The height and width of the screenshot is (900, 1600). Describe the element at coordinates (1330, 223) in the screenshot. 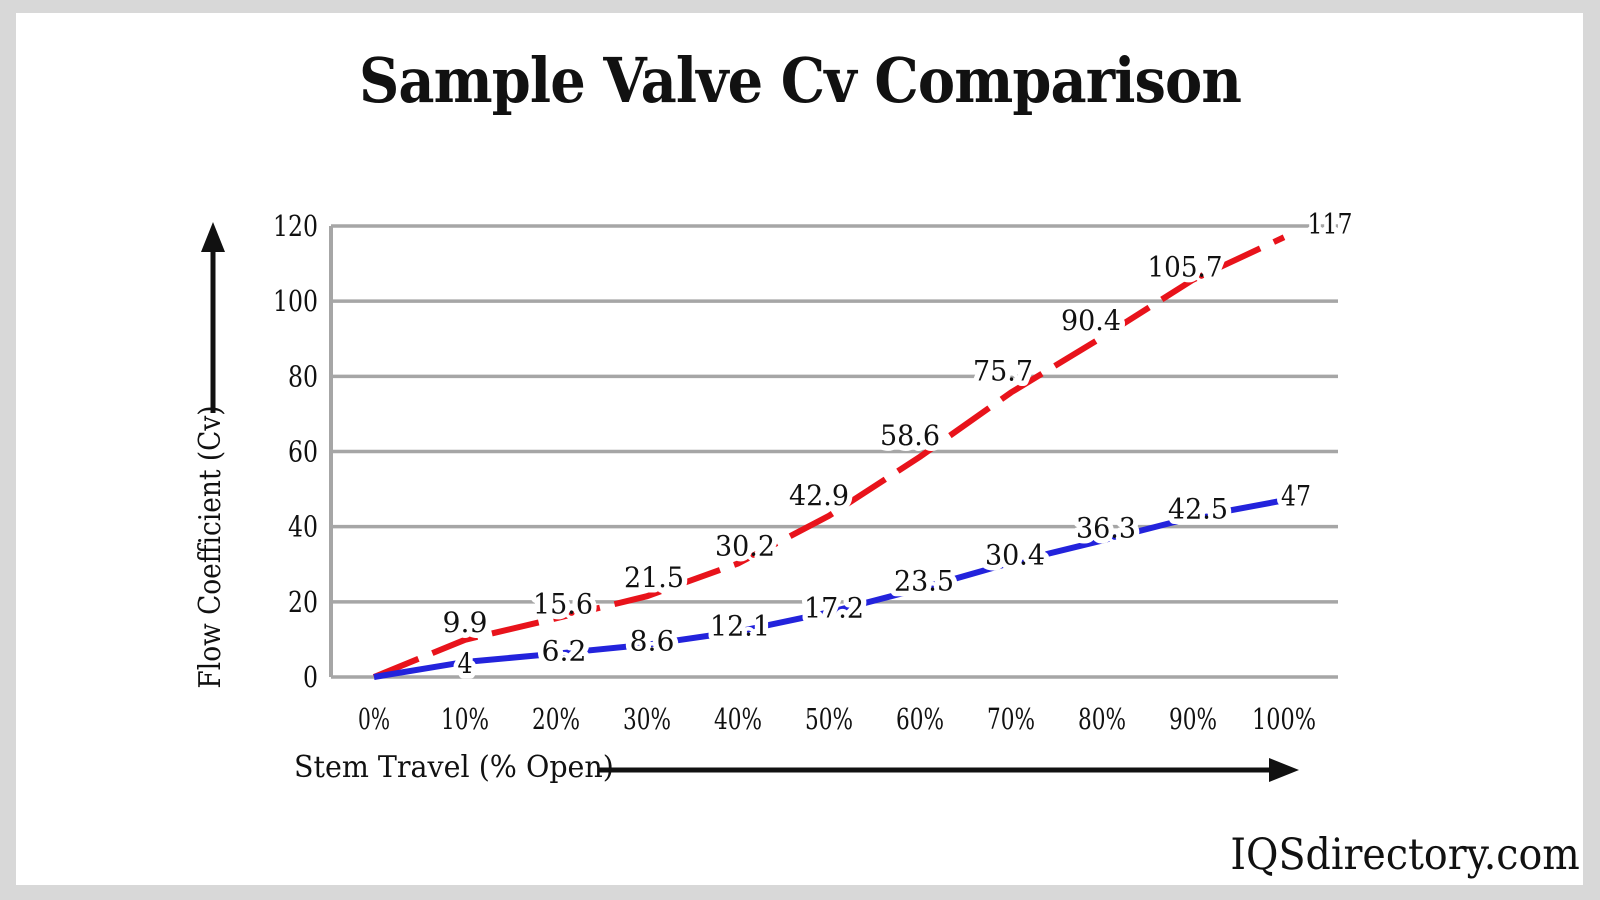

I see `data-label-red-dashed-valve: 117` at that location.